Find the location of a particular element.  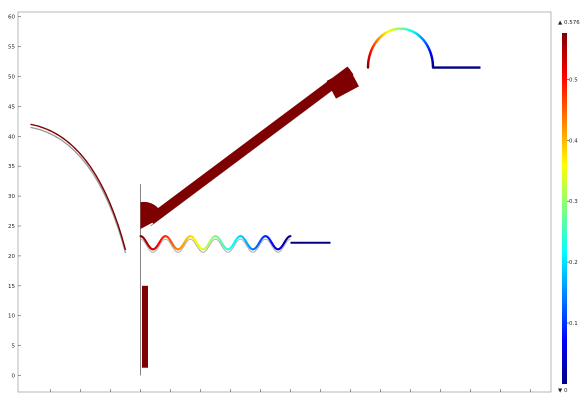

colorbar-tick-label: 0.4 is located at coordinates (573, 141).